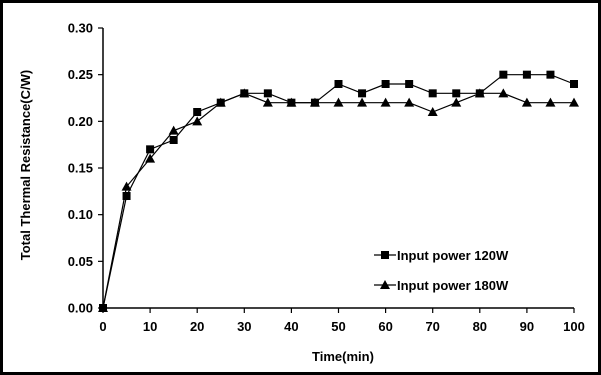 The height and width of the screenshot is (375, 601). Describe the element at coordinates (102, 326) in the screenshot. I see `x-tick-label: 0` at that location.